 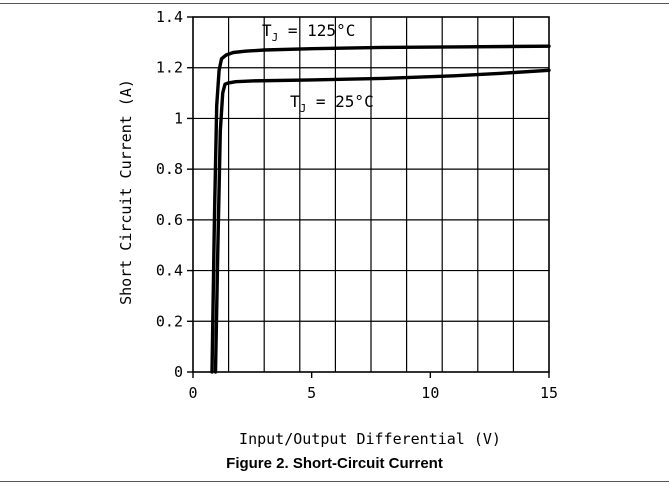 I want to click on y-tick-label: 0, so click(x=178, y=372).